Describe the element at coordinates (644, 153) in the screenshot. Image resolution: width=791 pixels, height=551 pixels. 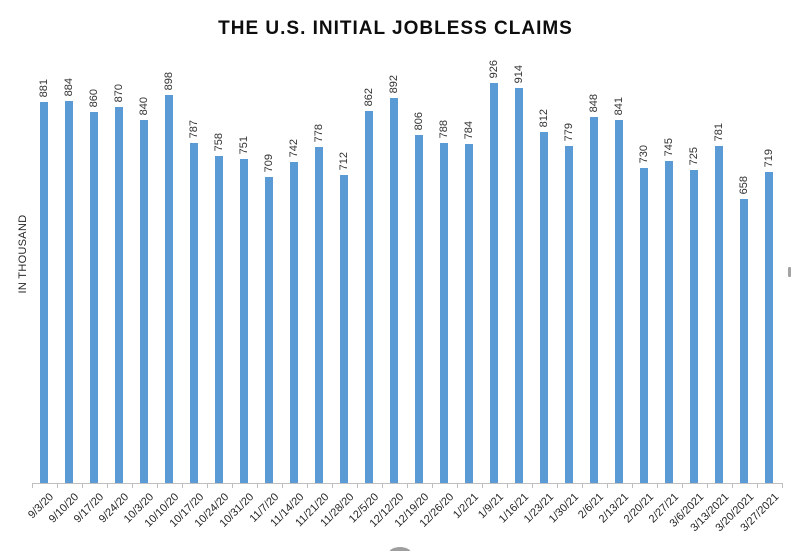
I see `bar-value-label: 730` at that location.